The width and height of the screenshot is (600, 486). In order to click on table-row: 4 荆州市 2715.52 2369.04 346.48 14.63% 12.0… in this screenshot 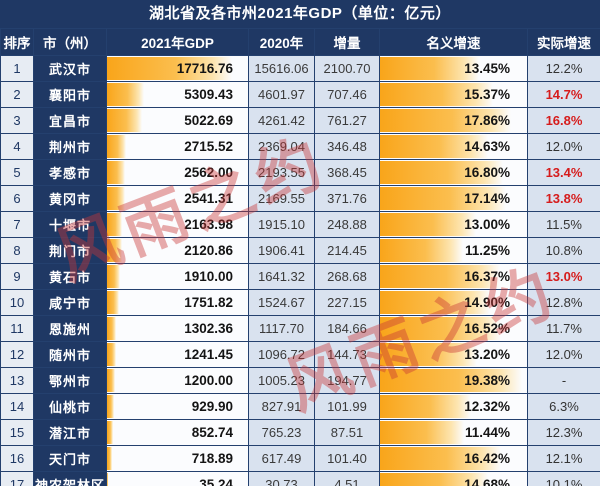, I will do `click(300, 146)`.